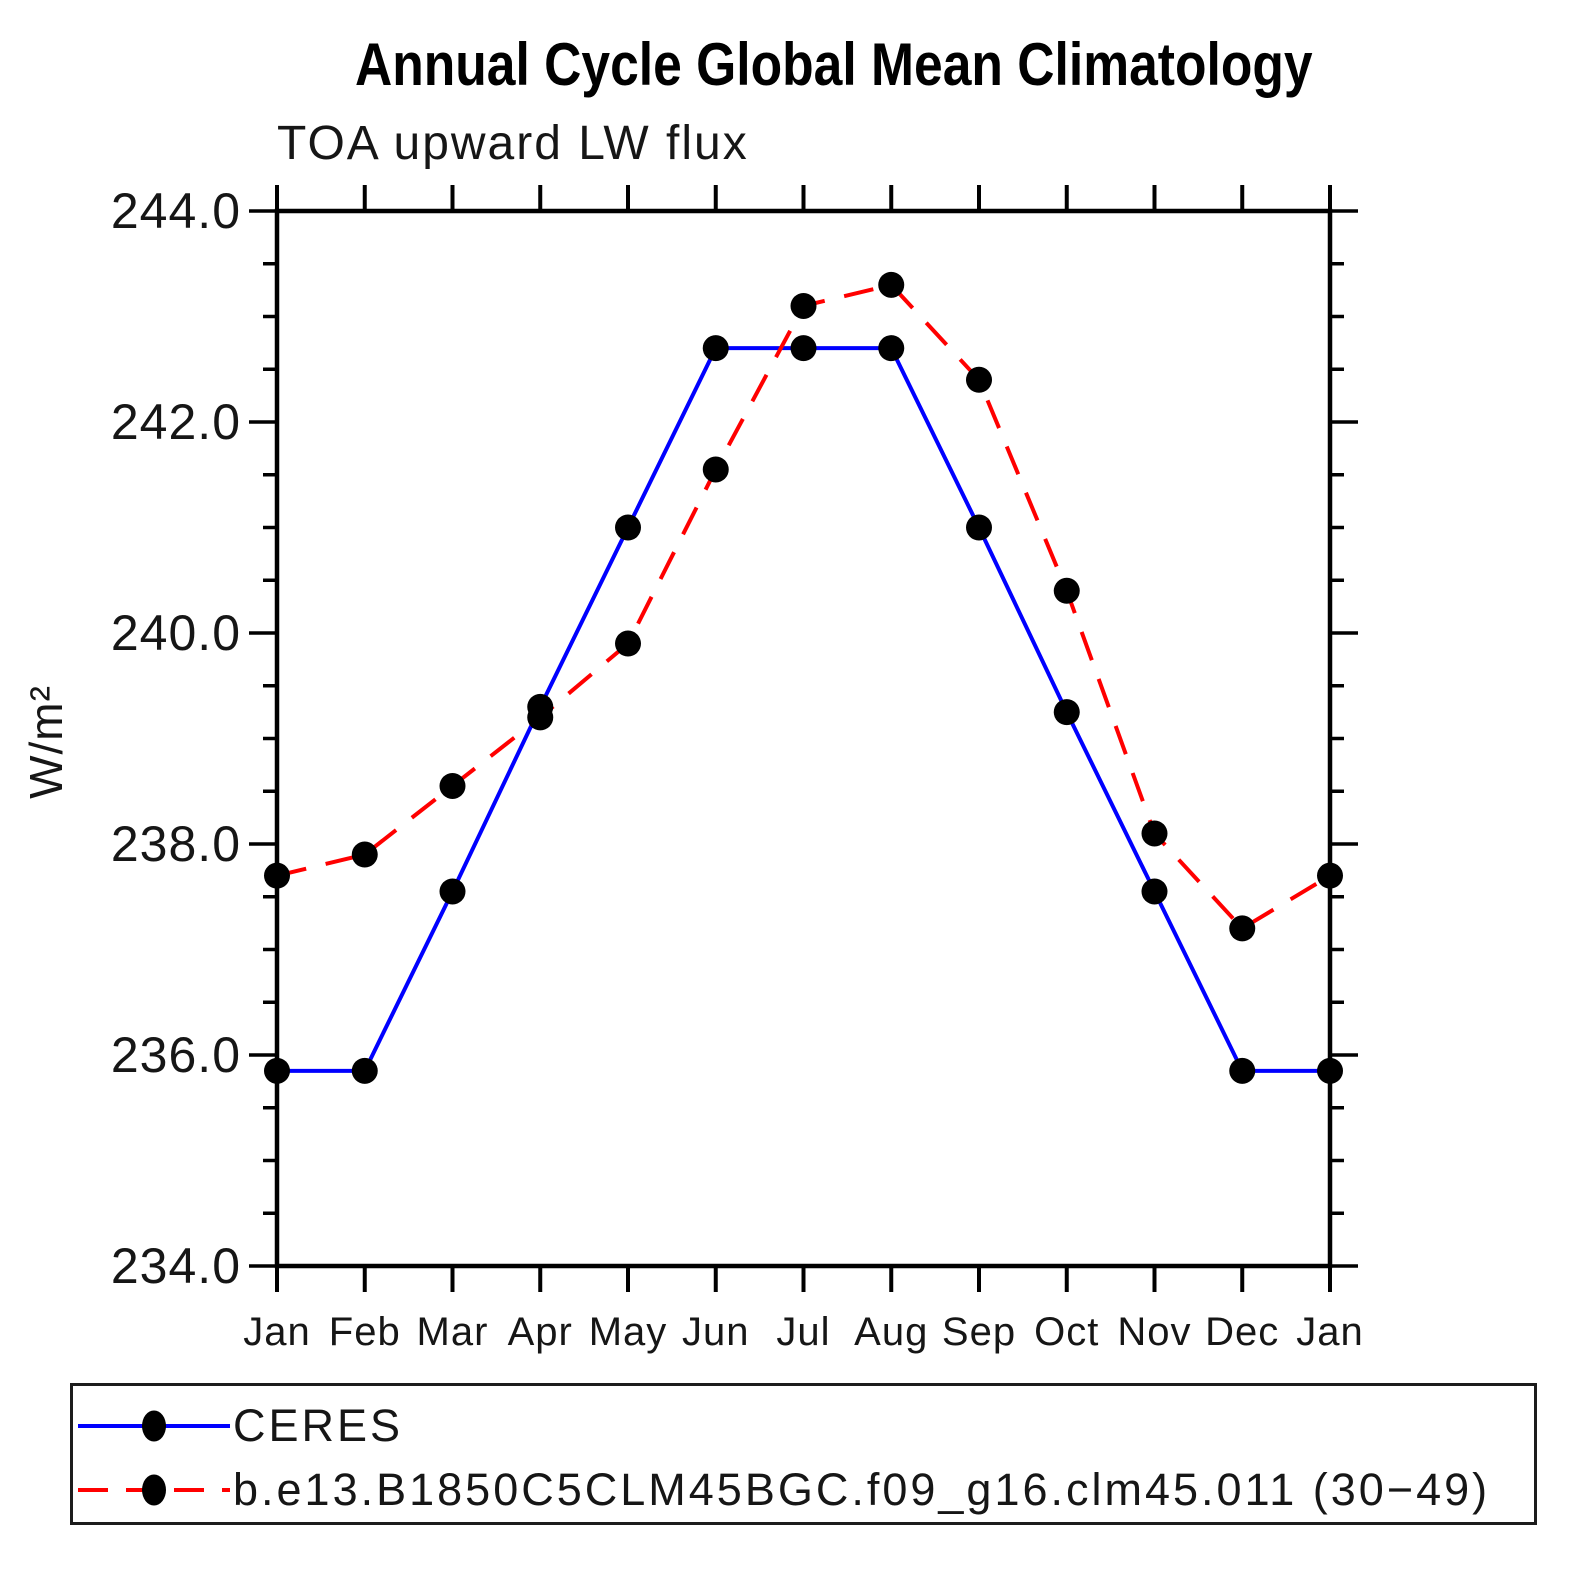  Describe the element at coordinates (318, 1425) in the screenshot. I see `legend-label-ceres: CERES` at that location.